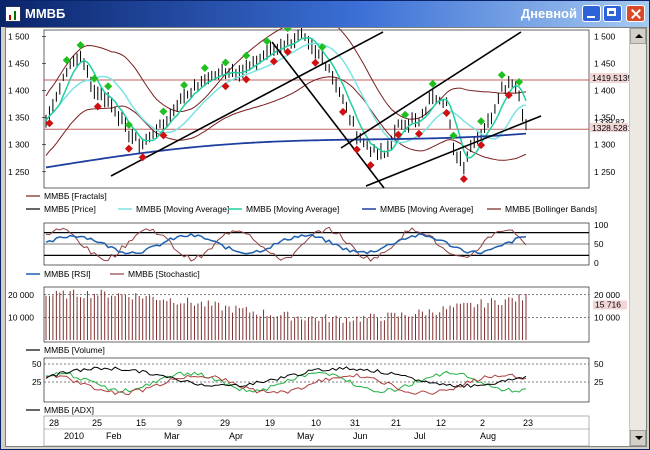  Describe the element at coordinates (306, 436) in the screenshot. I see `x-month-label: May` at that location.